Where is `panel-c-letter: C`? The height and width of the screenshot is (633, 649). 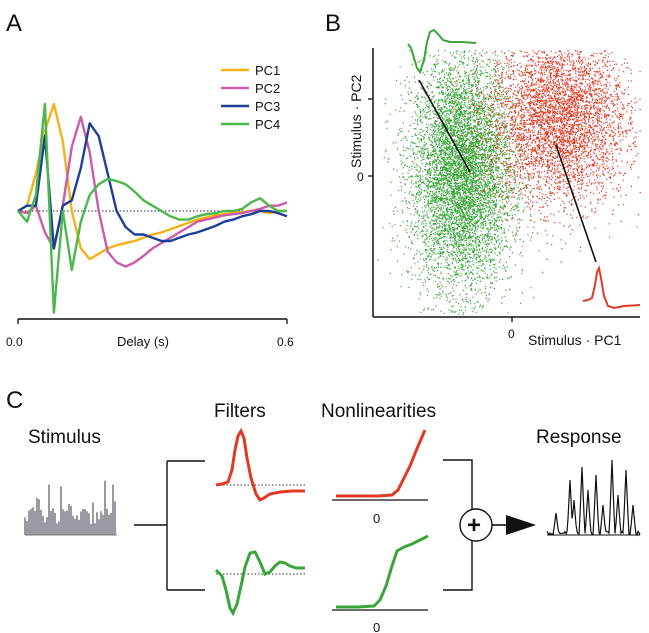 panel-c-letter: C is located at coordinates (14, 400).